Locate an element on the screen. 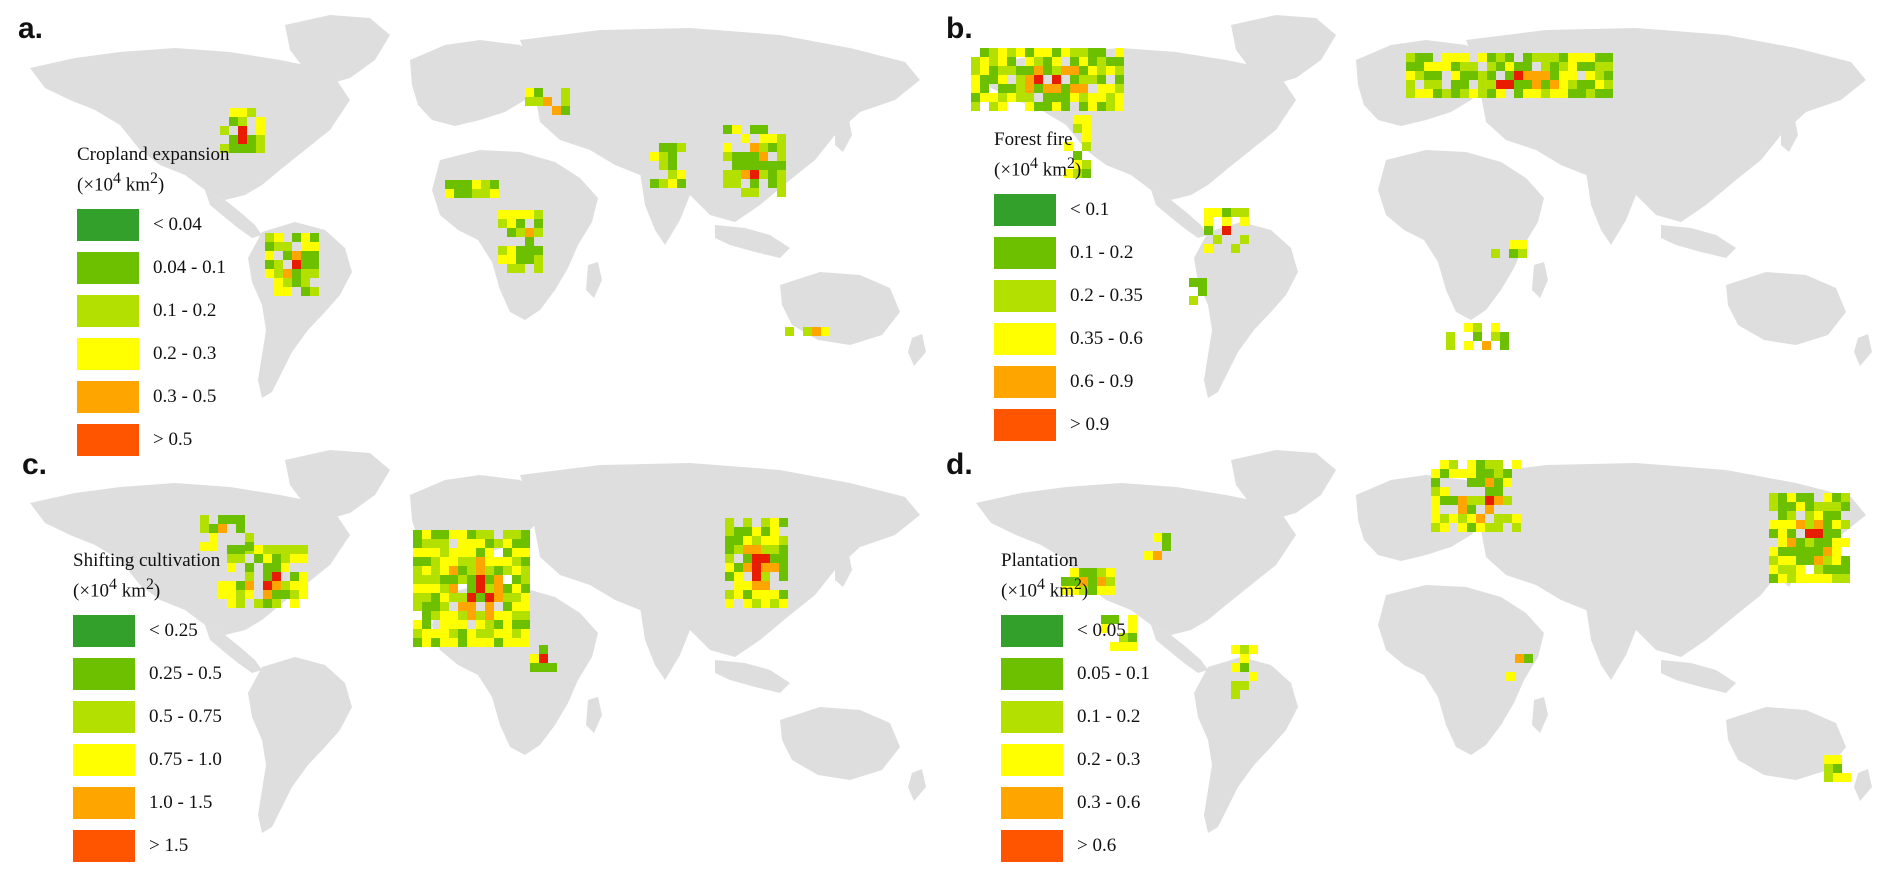 Image resolution: width=1892 pixels, height=870 pixels. legend-item: 0.3 - 0.5 is located at coordinates (153, 396).